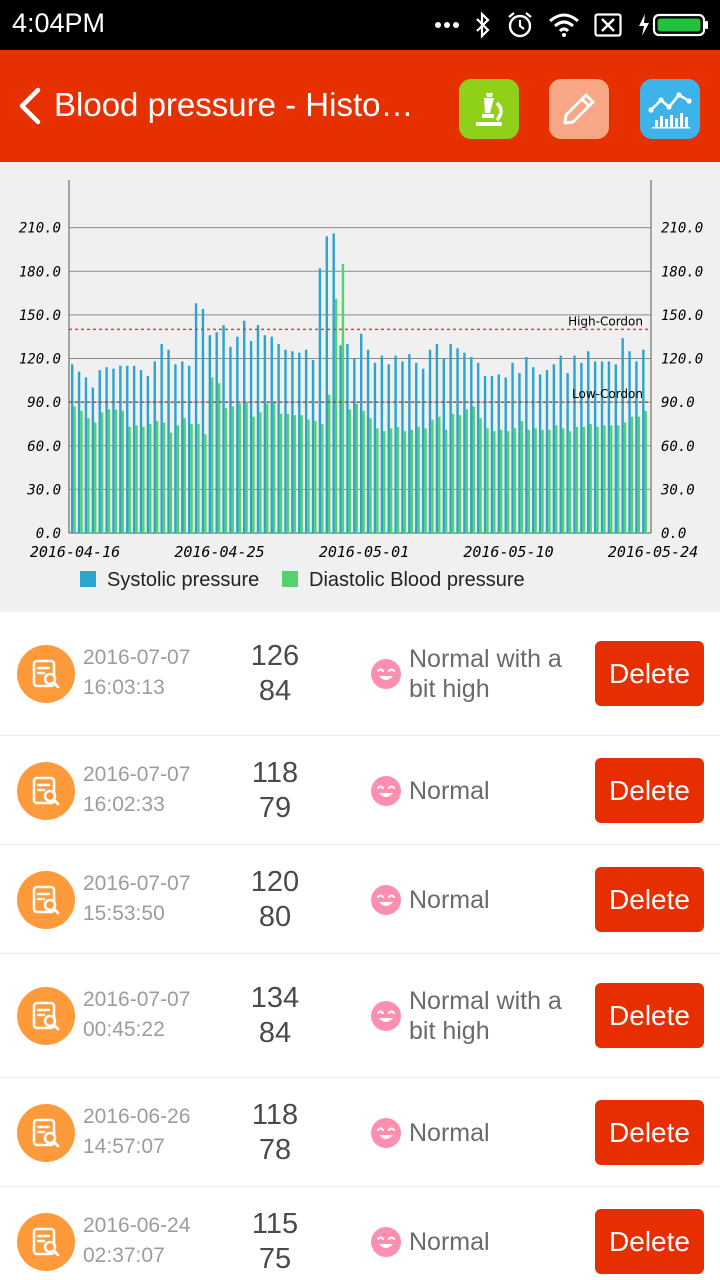  I want to click on record-date: 2016-07-07, so click(137, 999).